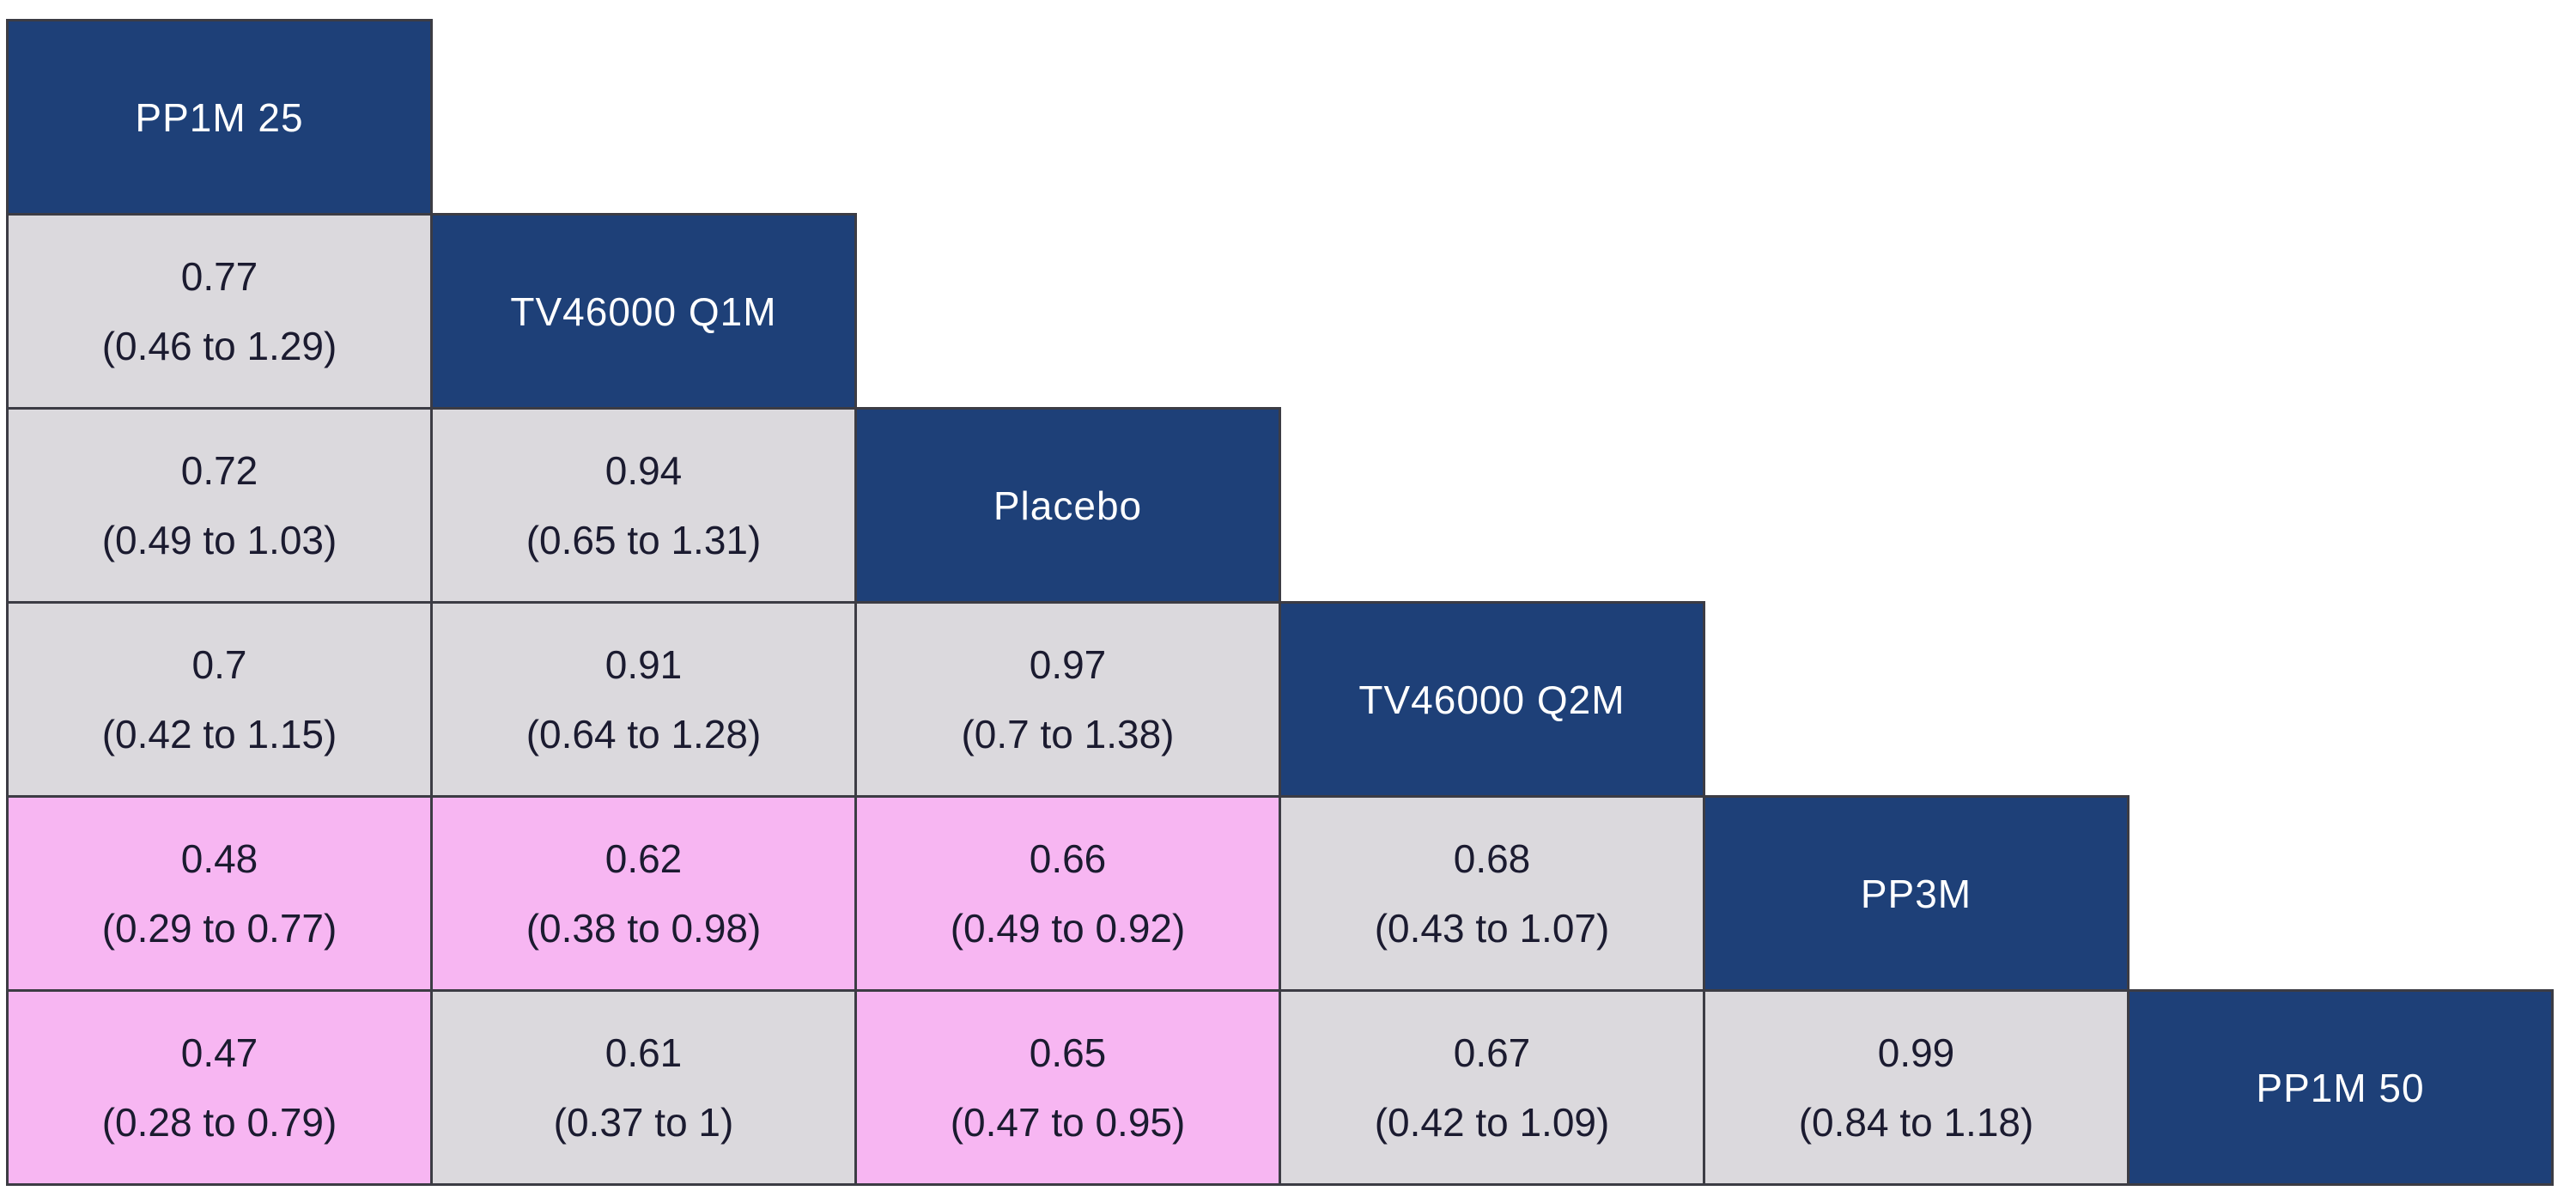 This screenshot has height=1197, width=2576. What do you see at coordinates (219, 733) in the screenshot?
I see `ci-value: (0.42 to 1.15)` at bounding box center [219, 733].